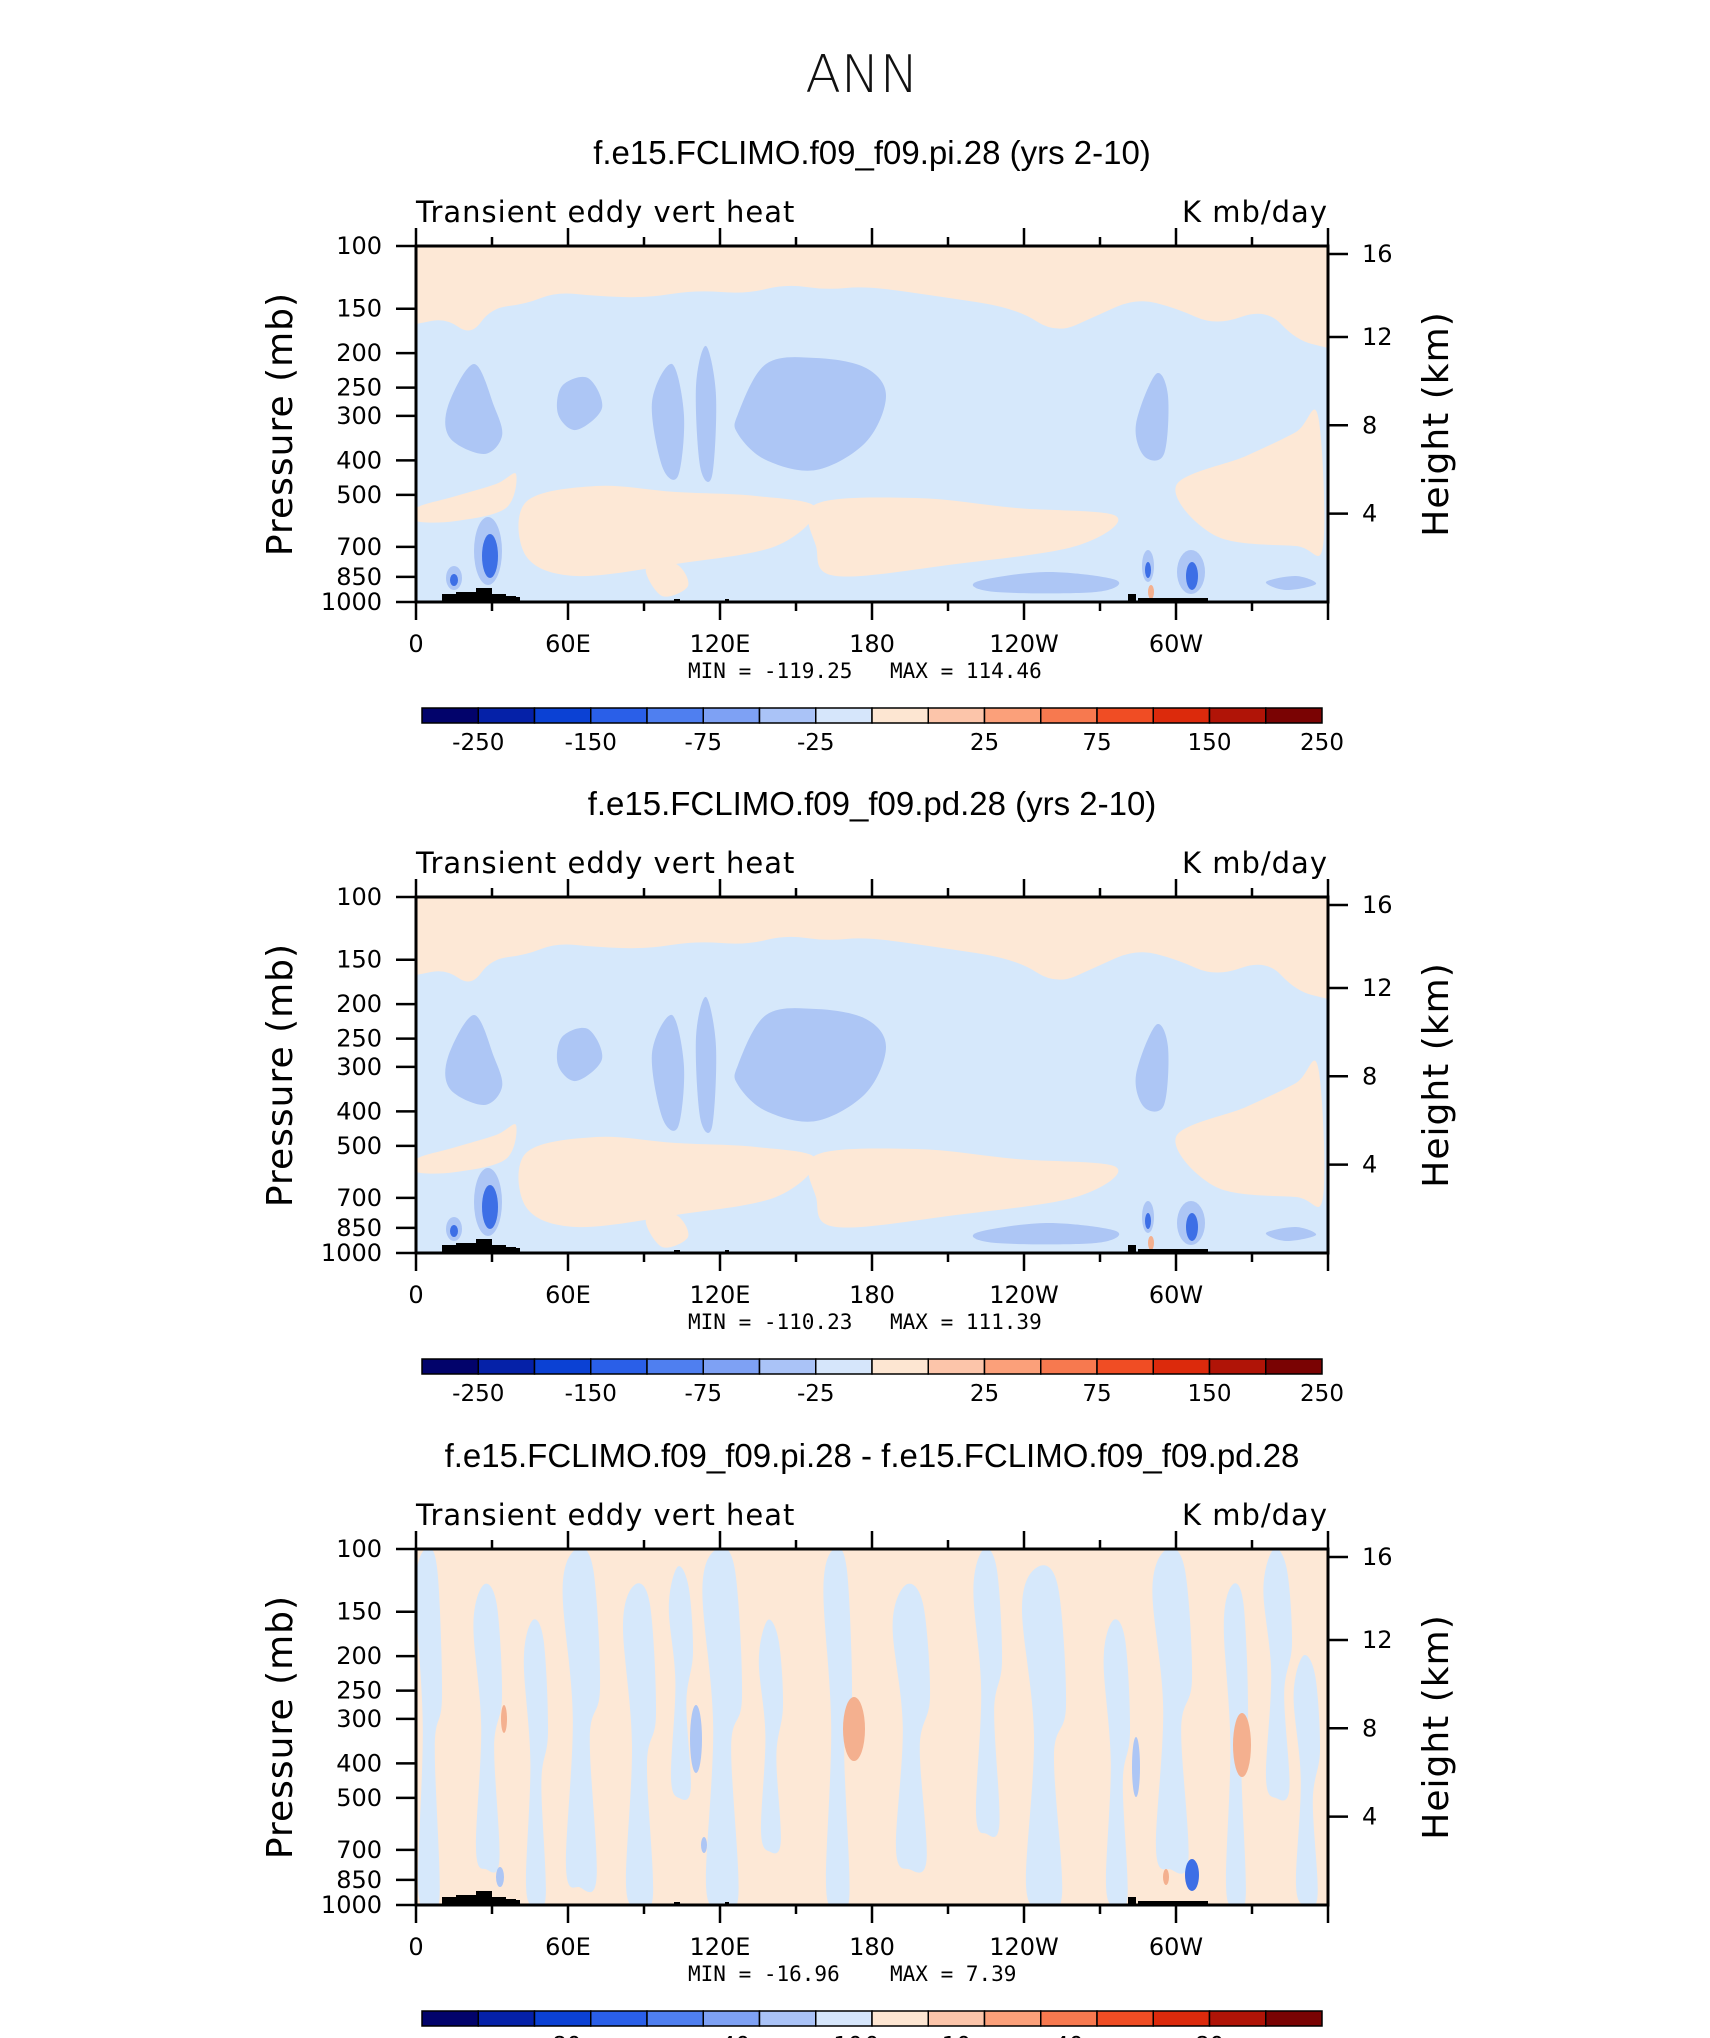  What do you see at coordinates (359, 1198) in the screenshot?
I see `y-tick-label: 700` at bounding box center [359, 1198].